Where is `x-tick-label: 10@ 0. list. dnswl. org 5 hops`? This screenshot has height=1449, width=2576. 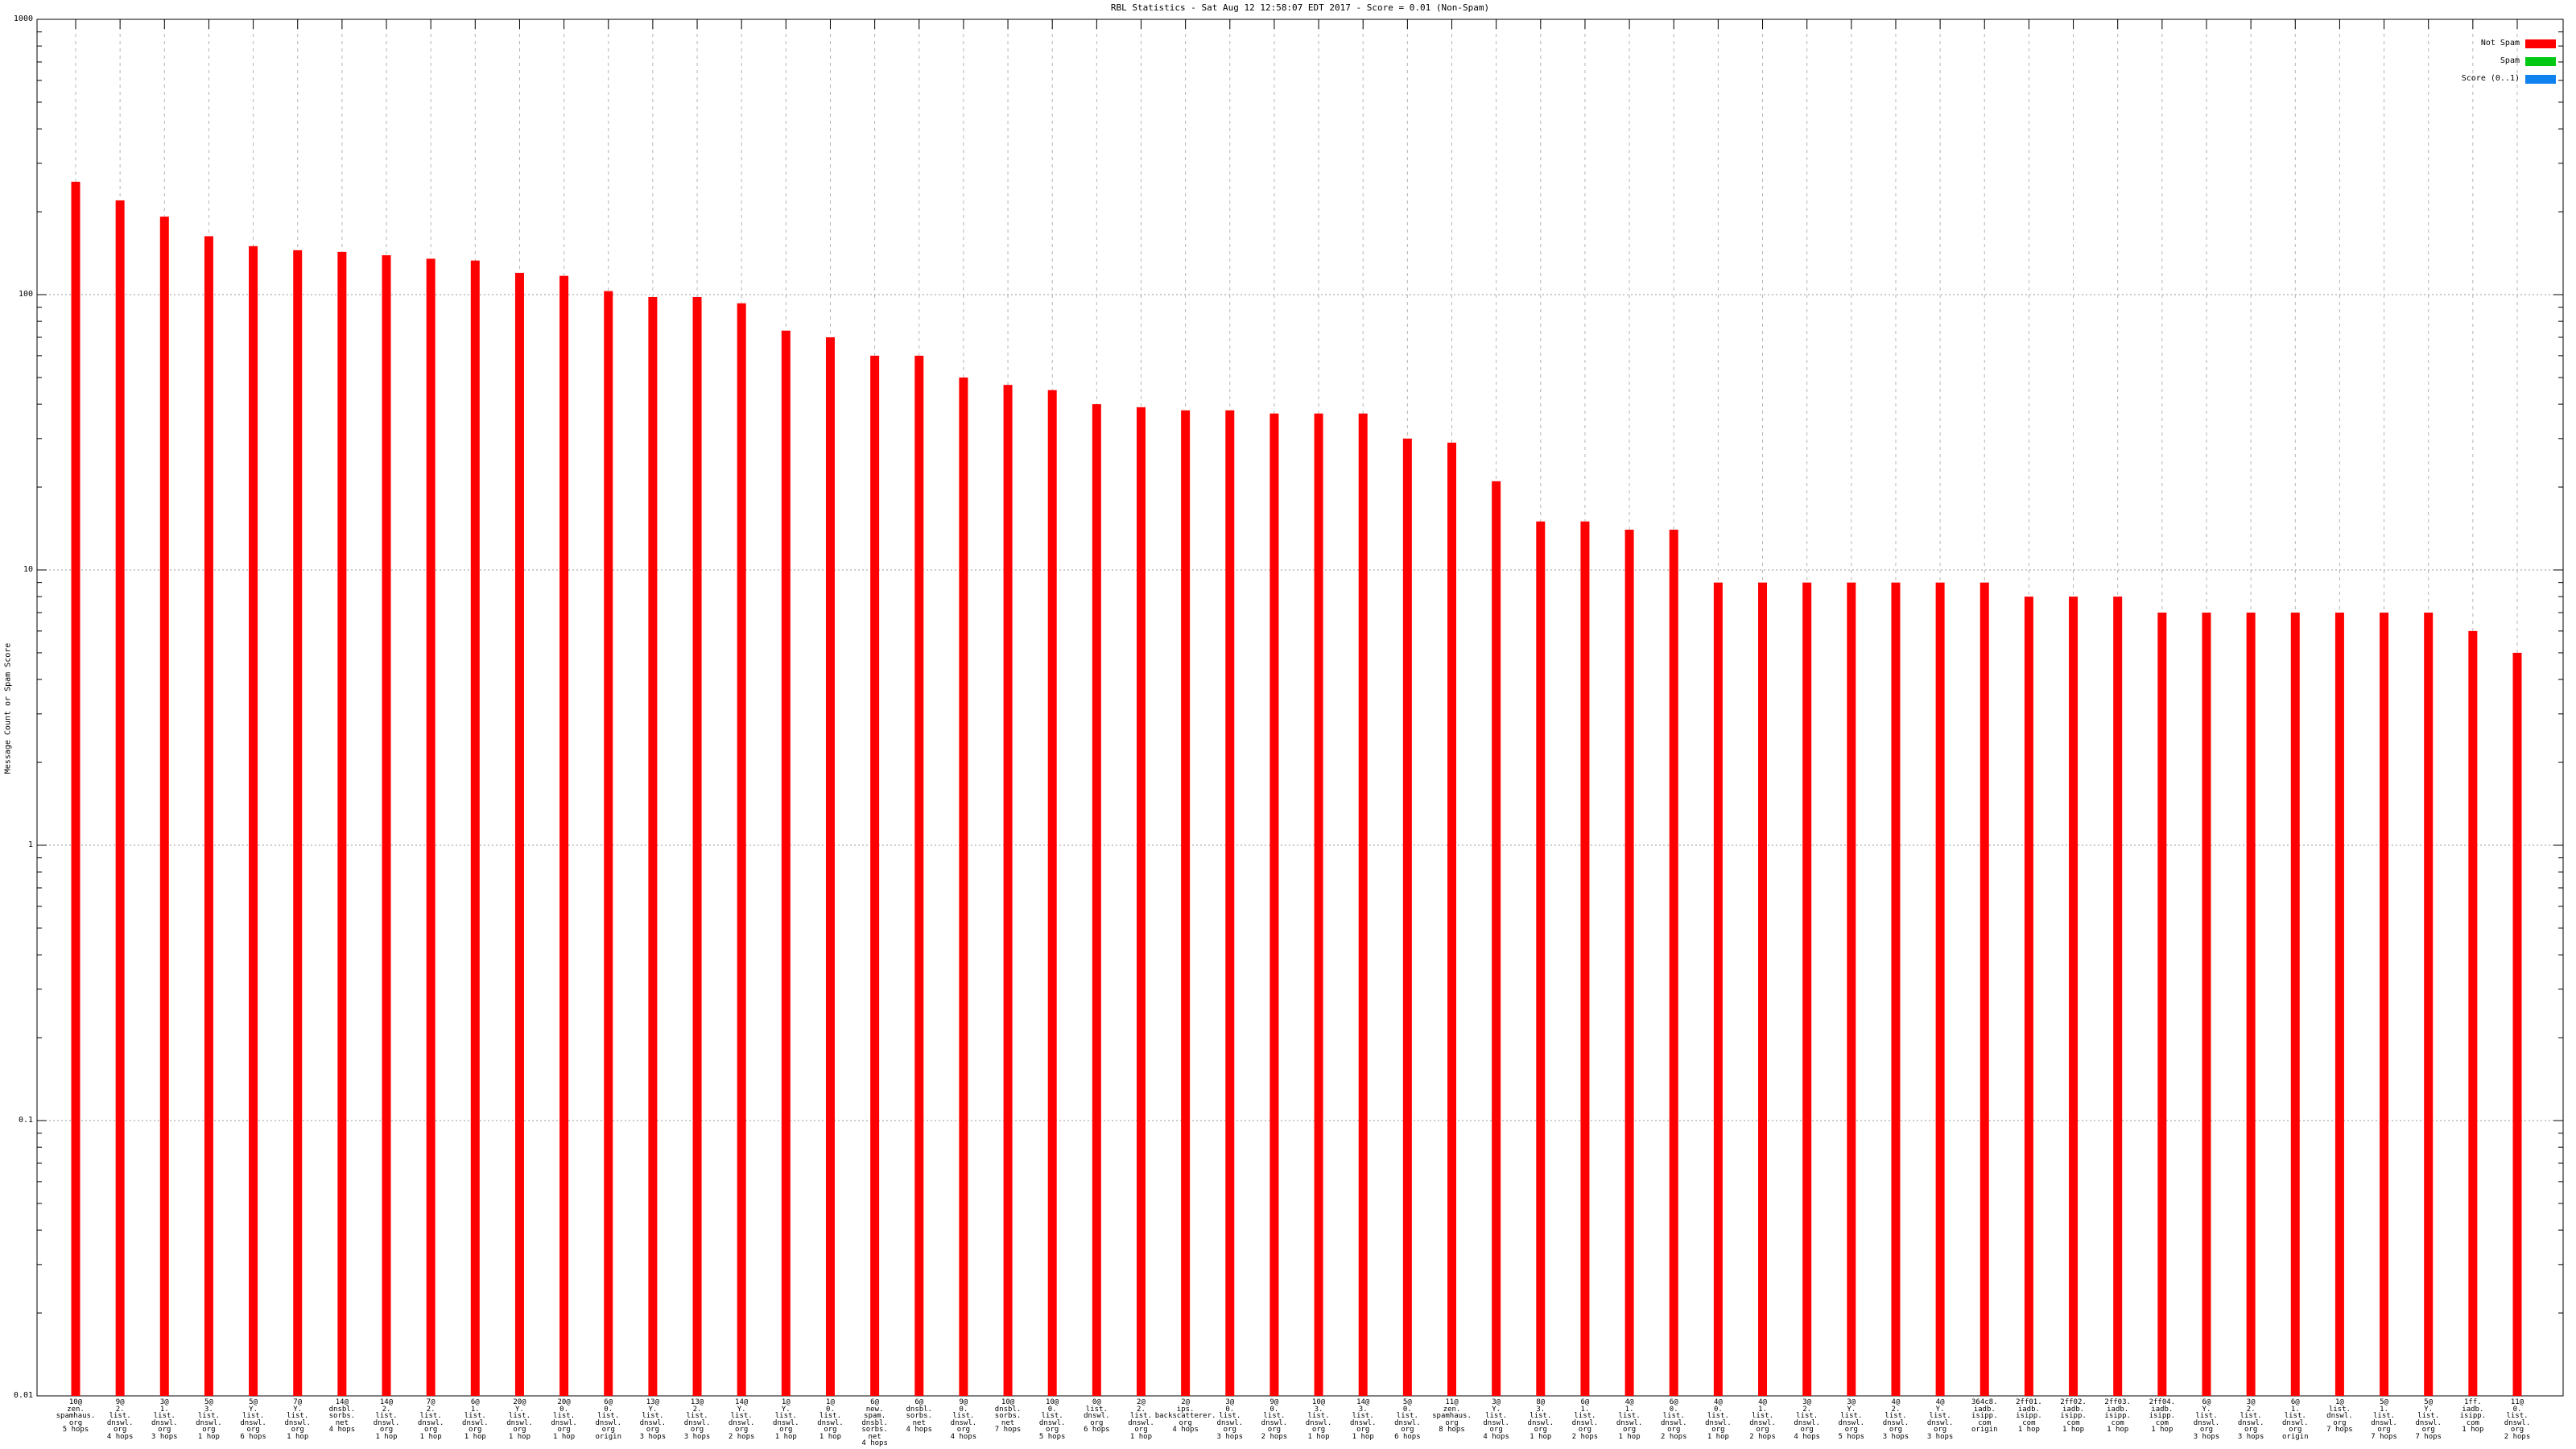
x-tick-label: 10@ 0. list. dnswl. org 5 hops is located at coordinates (1052, 1419).